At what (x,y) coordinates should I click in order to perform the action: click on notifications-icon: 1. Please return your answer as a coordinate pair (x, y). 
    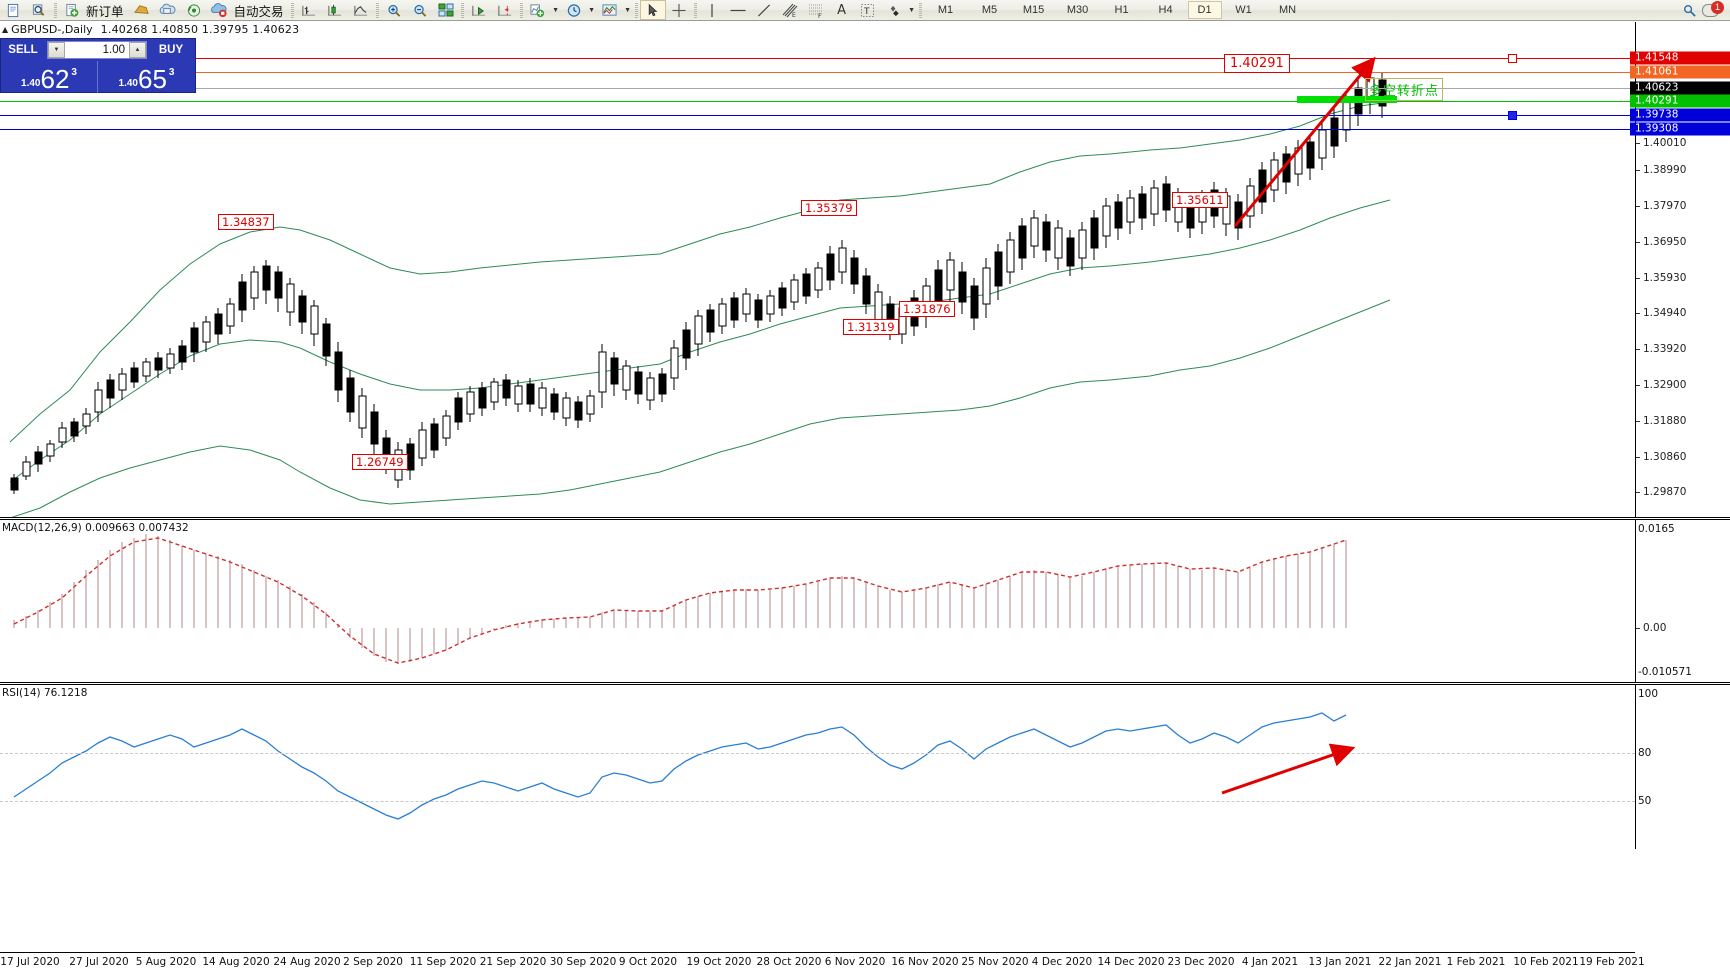
    Looking at the image, I should click on (1713, 10).